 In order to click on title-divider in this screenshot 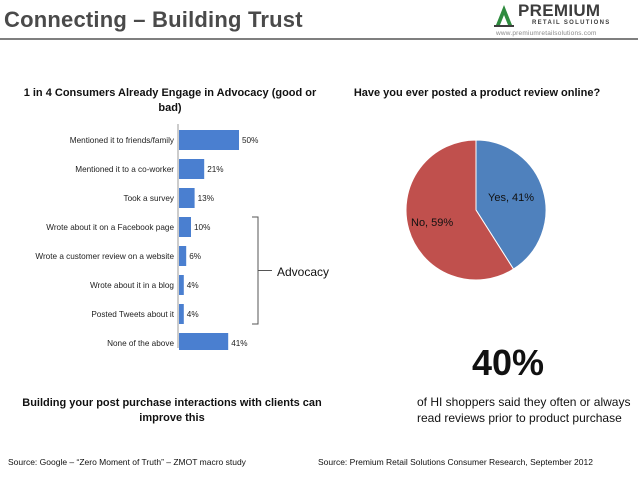, I will do `click(319, 39)`.